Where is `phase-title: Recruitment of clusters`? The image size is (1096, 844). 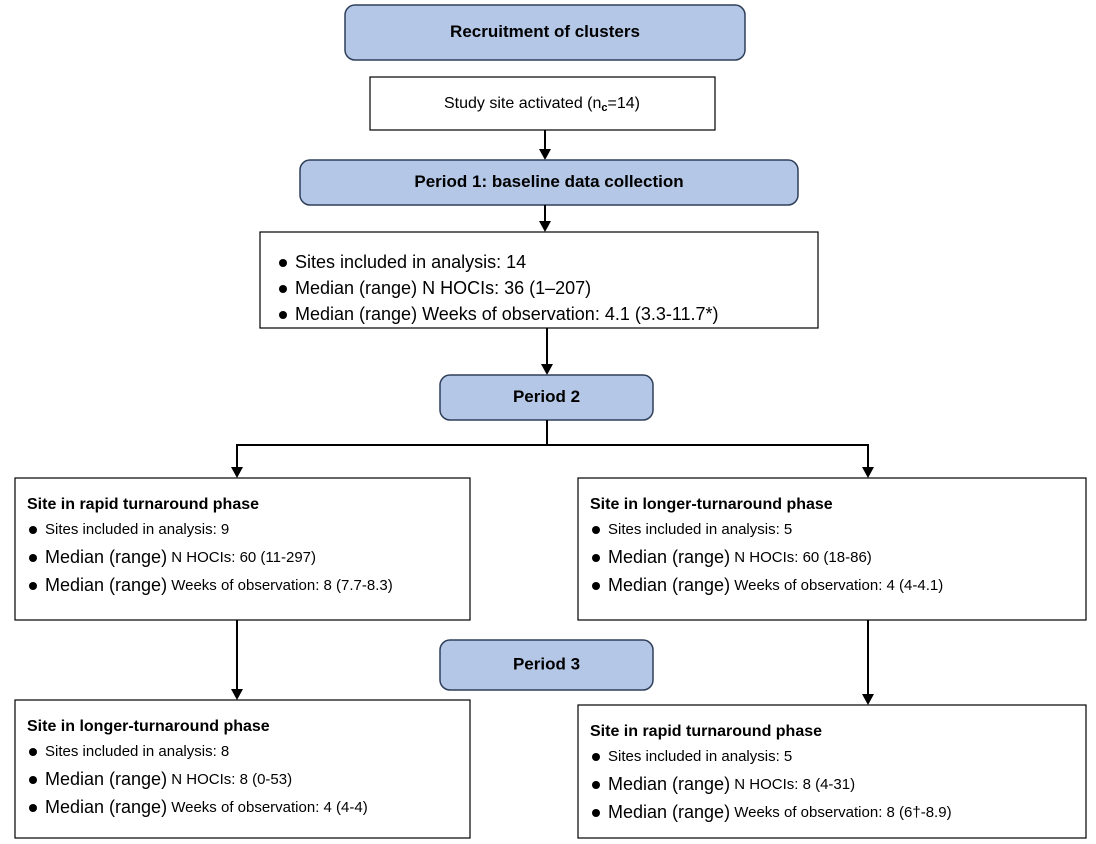
phase-title: Recruitment of clusters is located at coordinates (545, 31).